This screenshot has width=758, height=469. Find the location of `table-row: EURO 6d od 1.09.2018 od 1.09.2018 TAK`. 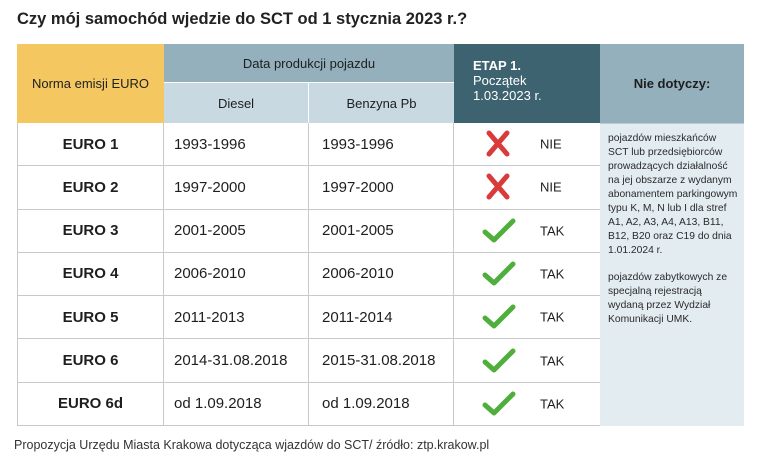

table-row: EURO 6d od 1.09.2018 od 1.09.2018 TAK is located at coordinates (309, 404).